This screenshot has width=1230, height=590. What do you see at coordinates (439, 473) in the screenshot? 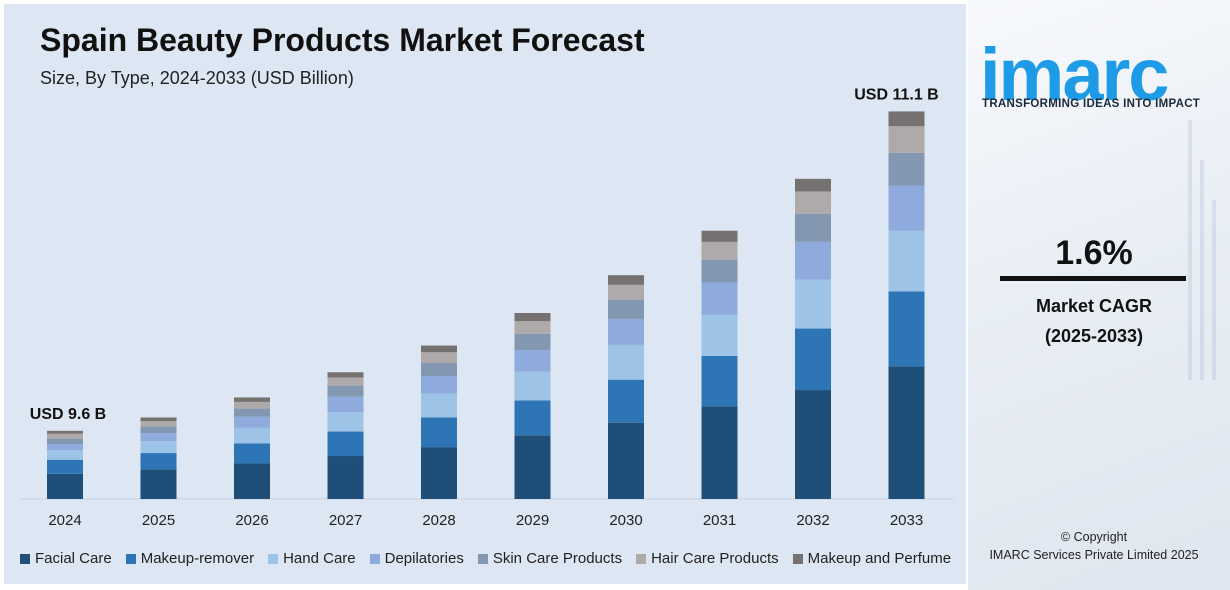
I see `bar-segment-2028-facial-care` at bounding box center [439, 473].